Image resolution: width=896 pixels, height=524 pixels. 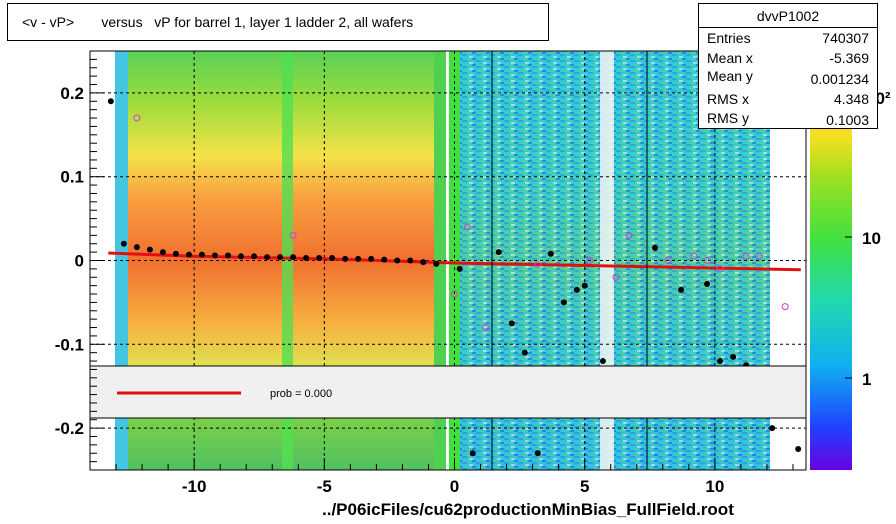 I want to click on y-tick-label: -0.2, so click(x=69, y=428).